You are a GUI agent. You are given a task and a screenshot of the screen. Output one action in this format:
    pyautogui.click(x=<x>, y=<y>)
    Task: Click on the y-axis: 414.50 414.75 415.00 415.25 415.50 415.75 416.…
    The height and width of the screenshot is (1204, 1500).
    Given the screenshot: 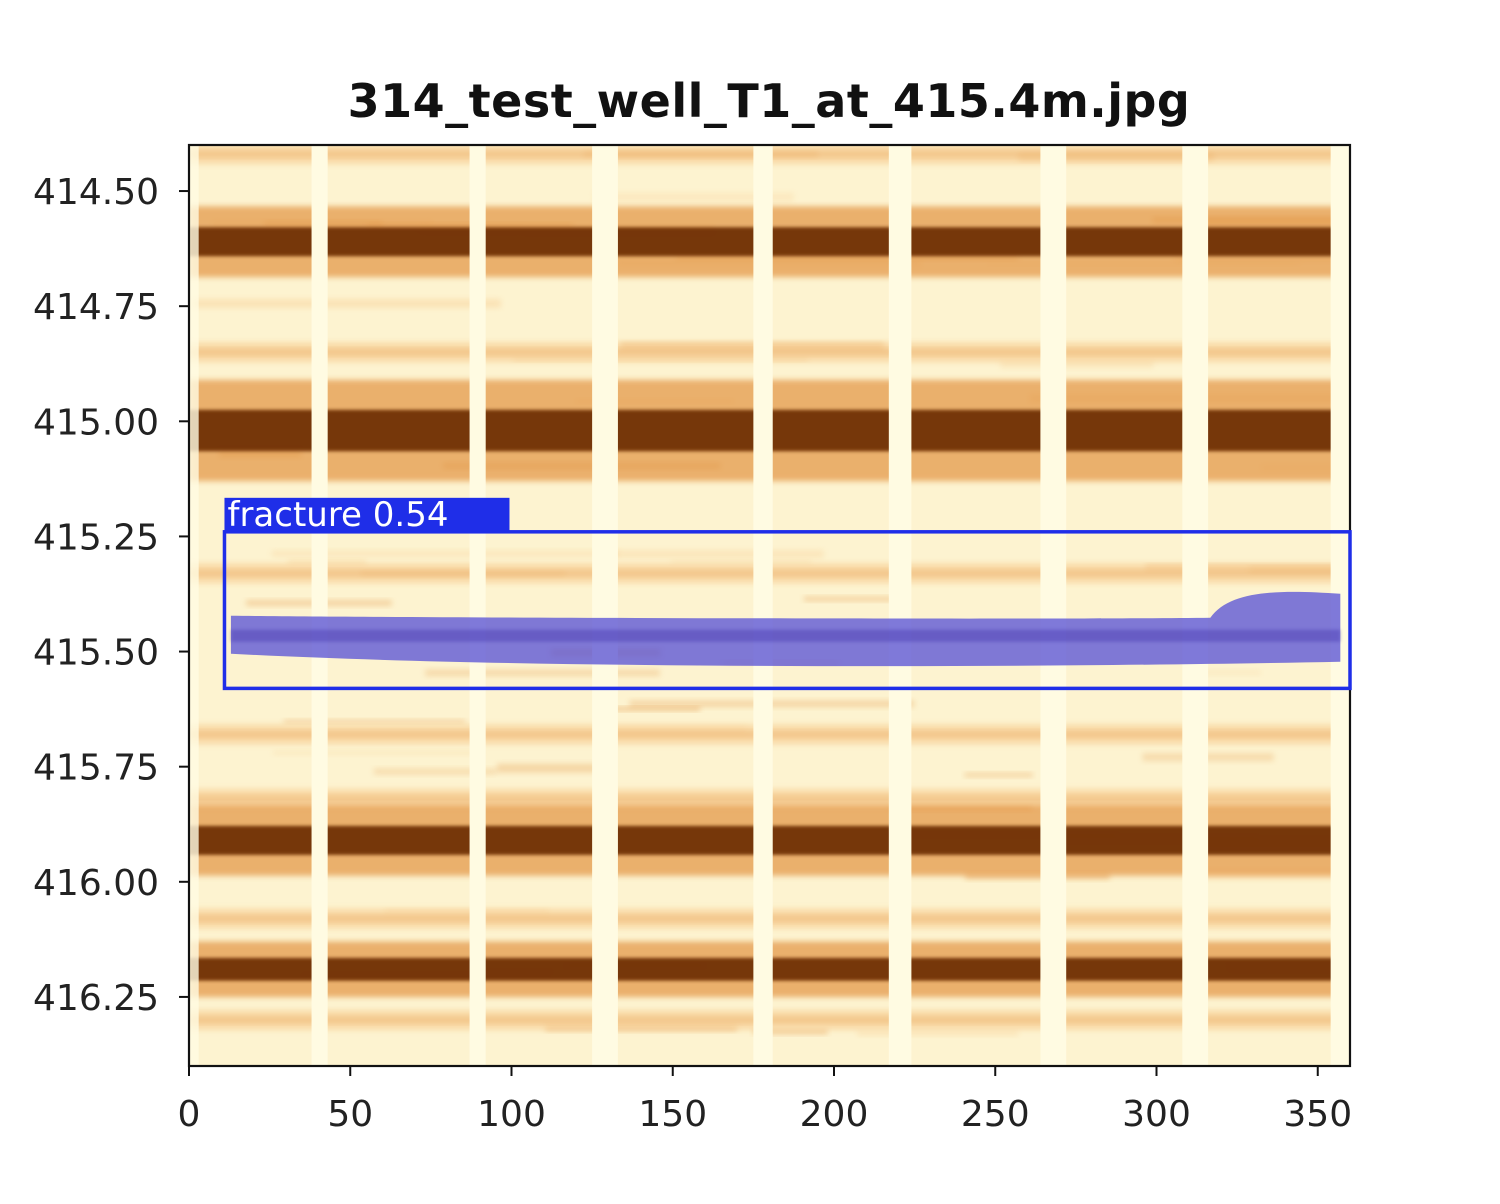 What is the action you would take?
    pyautogui.click(x=111, y=595)
    